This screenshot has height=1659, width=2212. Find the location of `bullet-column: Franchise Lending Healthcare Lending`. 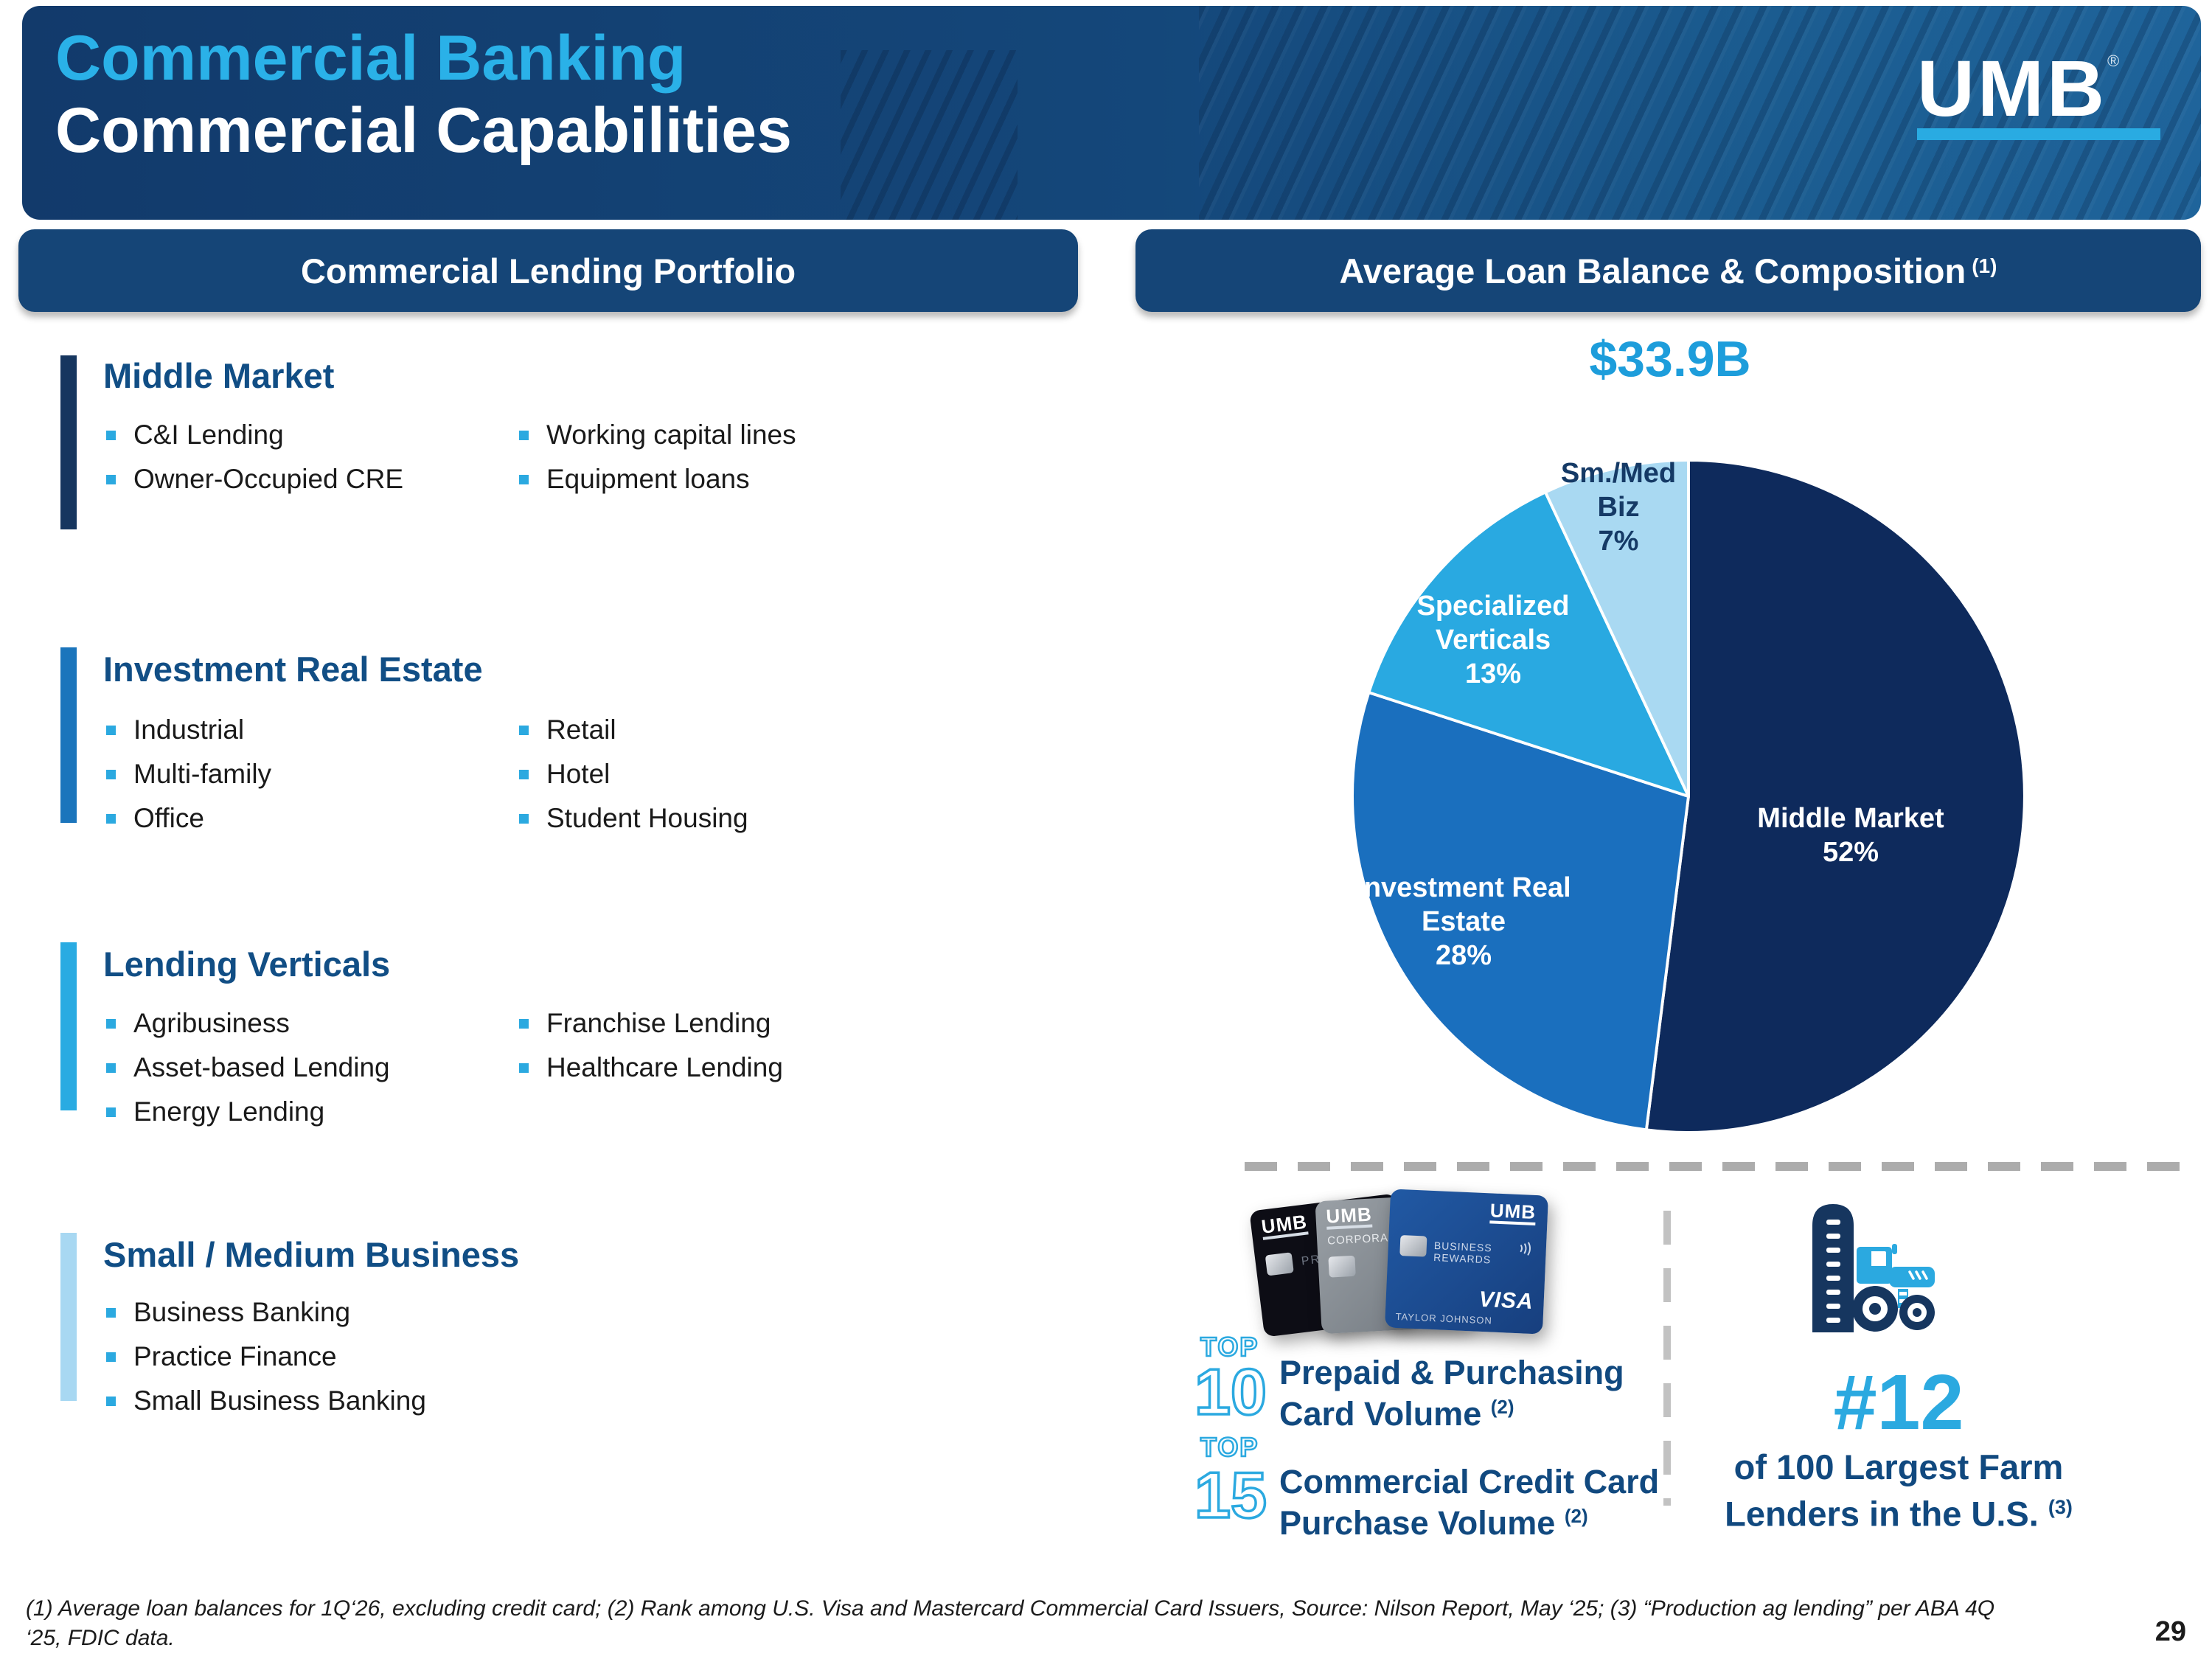

bullet-column: Franchise Lending Healthcare Lending is located at coordinates (651, 1045).